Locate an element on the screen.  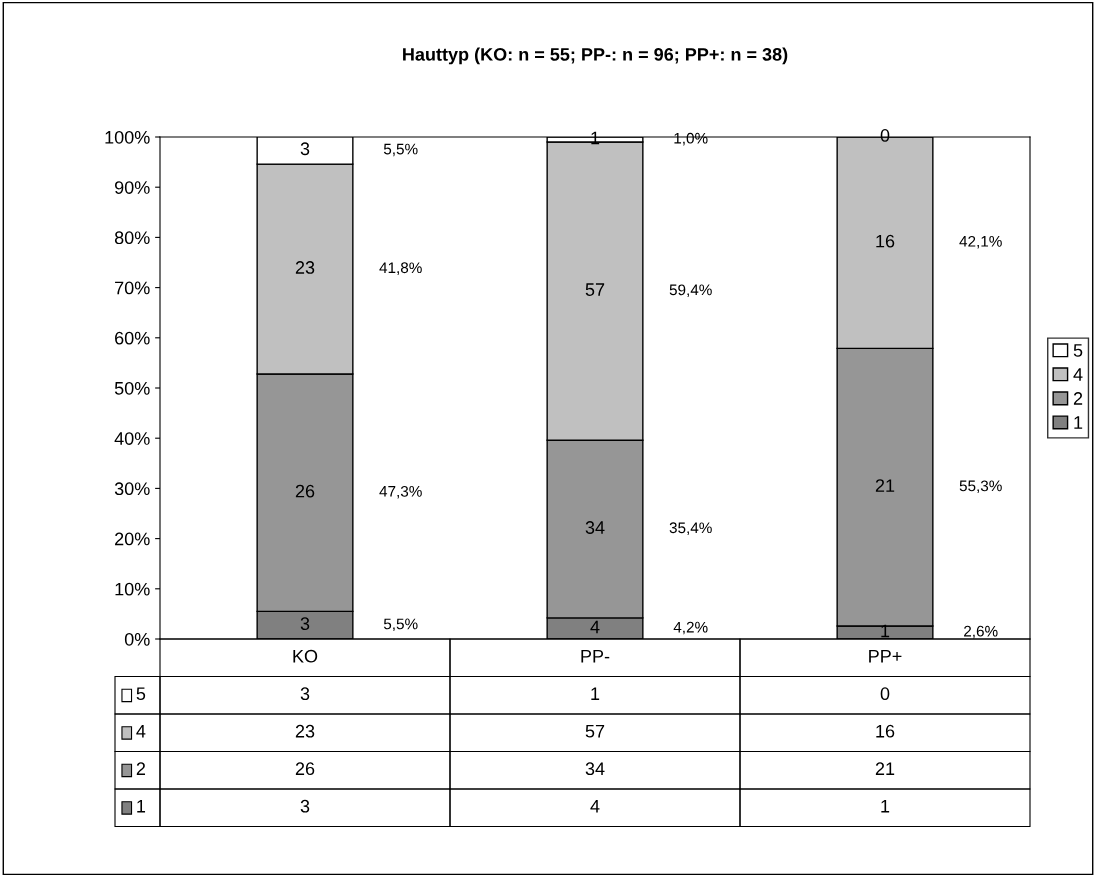
annotation: 26 is located at coordinates (305, 491).